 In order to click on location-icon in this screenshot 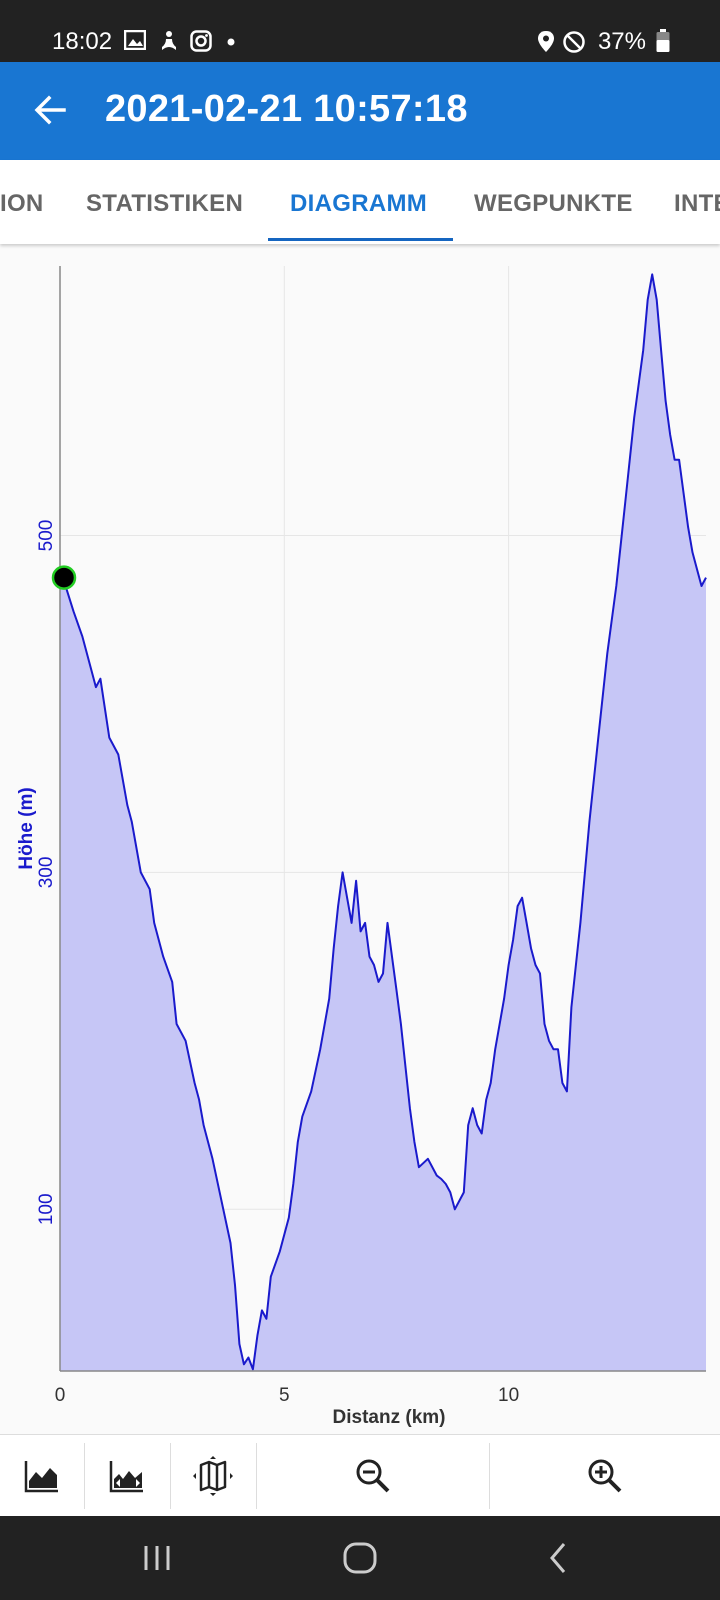, I will do `click(546, 41)`.